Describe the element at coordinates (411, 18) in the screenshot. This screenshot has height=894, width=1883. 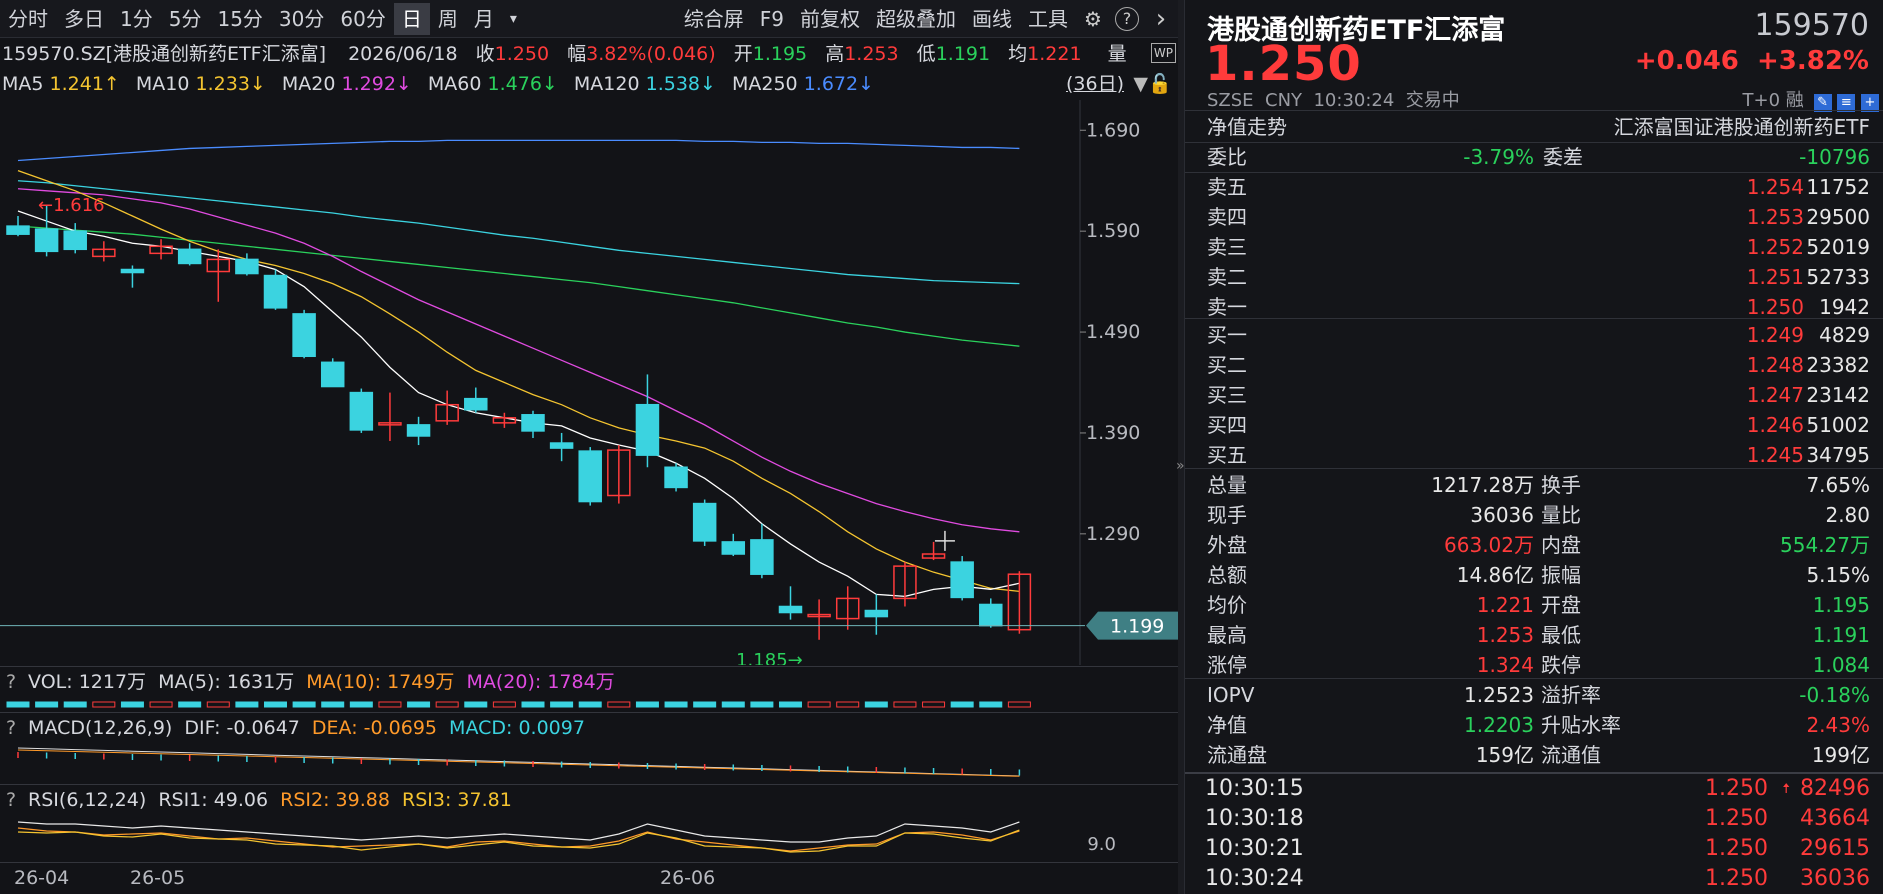
I see `period-tab-7: 日` at that location.